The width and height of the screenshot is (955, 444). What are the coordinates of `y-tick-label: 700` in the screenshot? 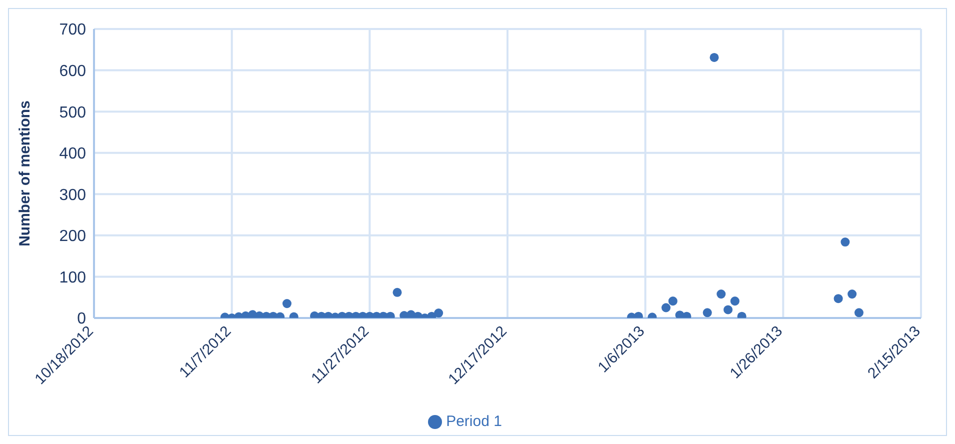 It's located at (72, 30).